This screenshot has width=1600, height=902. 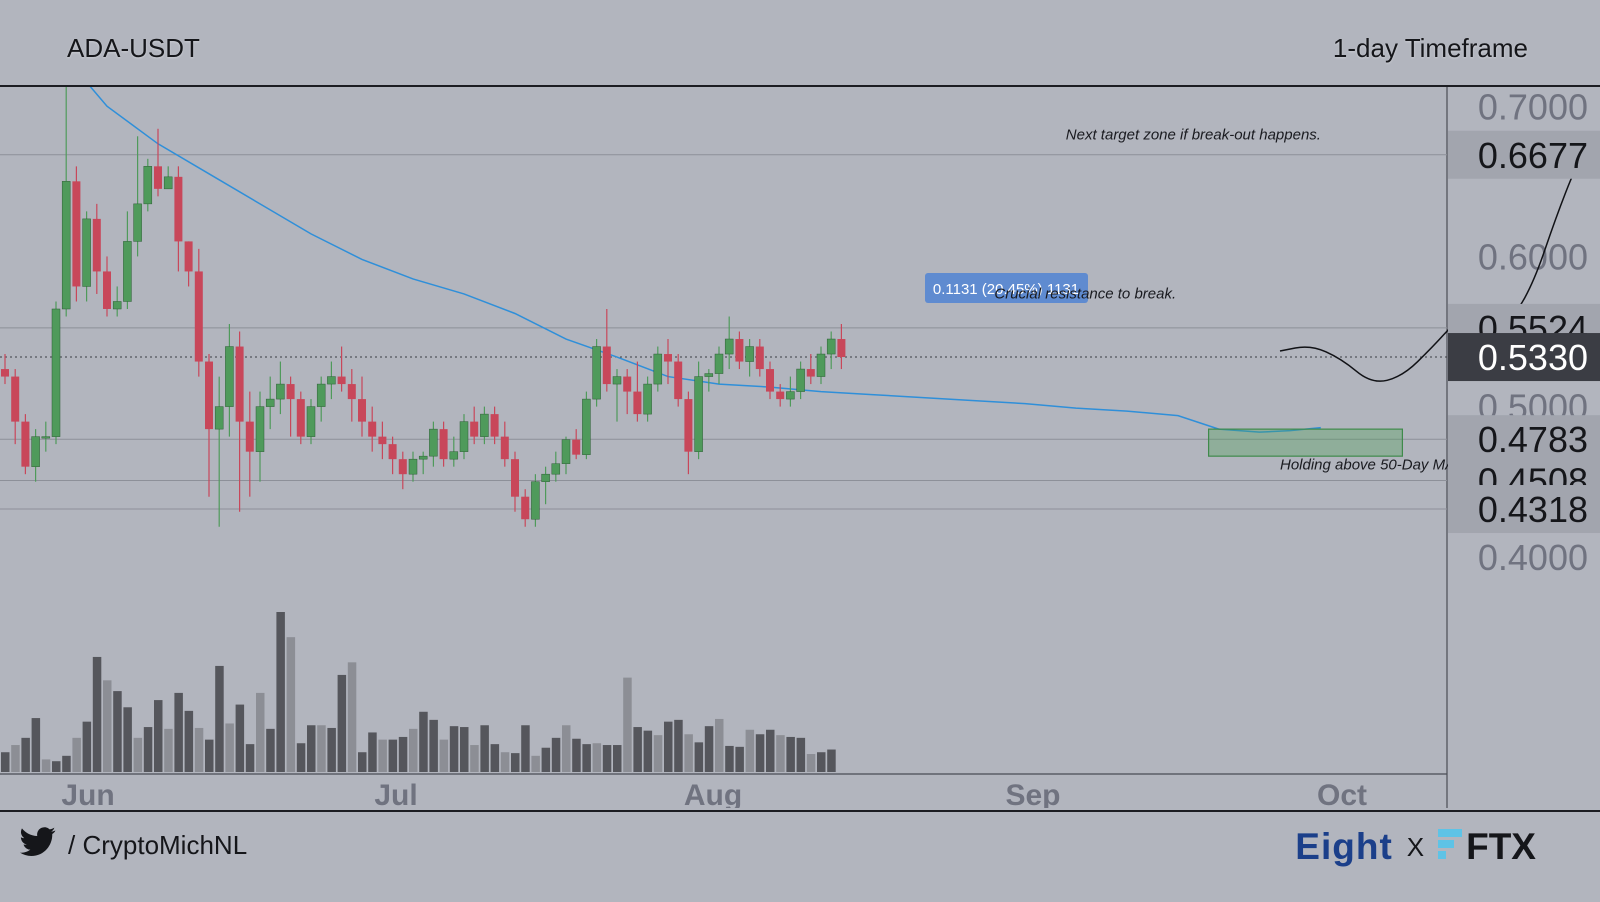 I want to click on twitter-icon, so click(x=38, y=845).